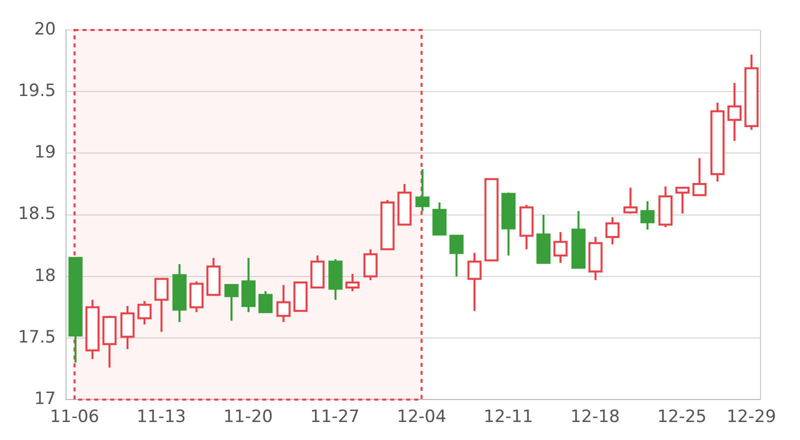 The image size is (800, 440). Describe the element at coordinates (37, 91) in the screenshot. I see `y-tick-label: 19.5` at that location.